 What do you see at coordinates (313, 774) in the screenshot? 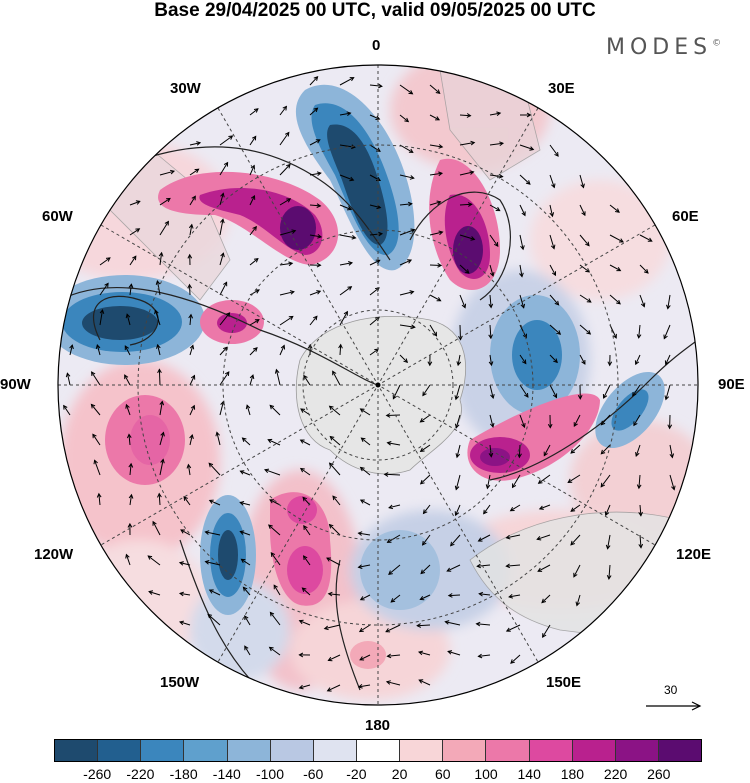
I see `colorbar-tick-label: -60` at bounding box center [313, 774].